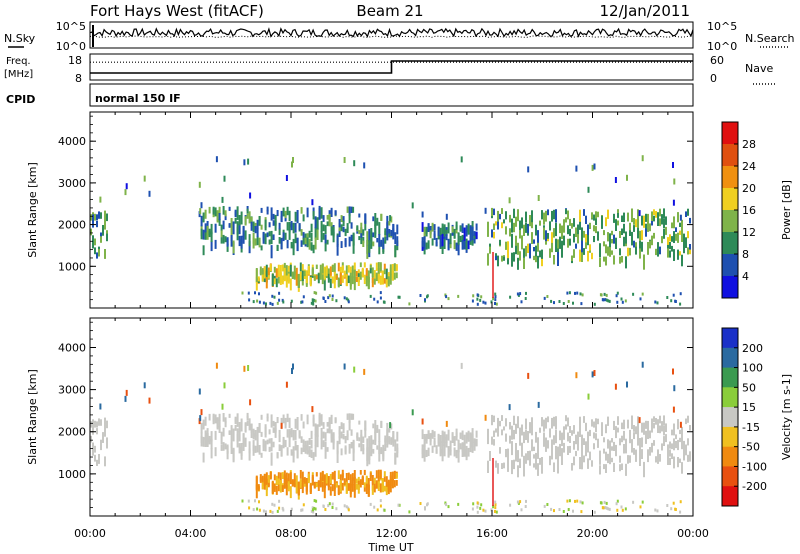 The width and height of the screenshot is (800, 554). What do you see at coordinates (754, 466) in the screenshot?
I see `colorbar-tick-label: -100` at bounding box center [754, 466].